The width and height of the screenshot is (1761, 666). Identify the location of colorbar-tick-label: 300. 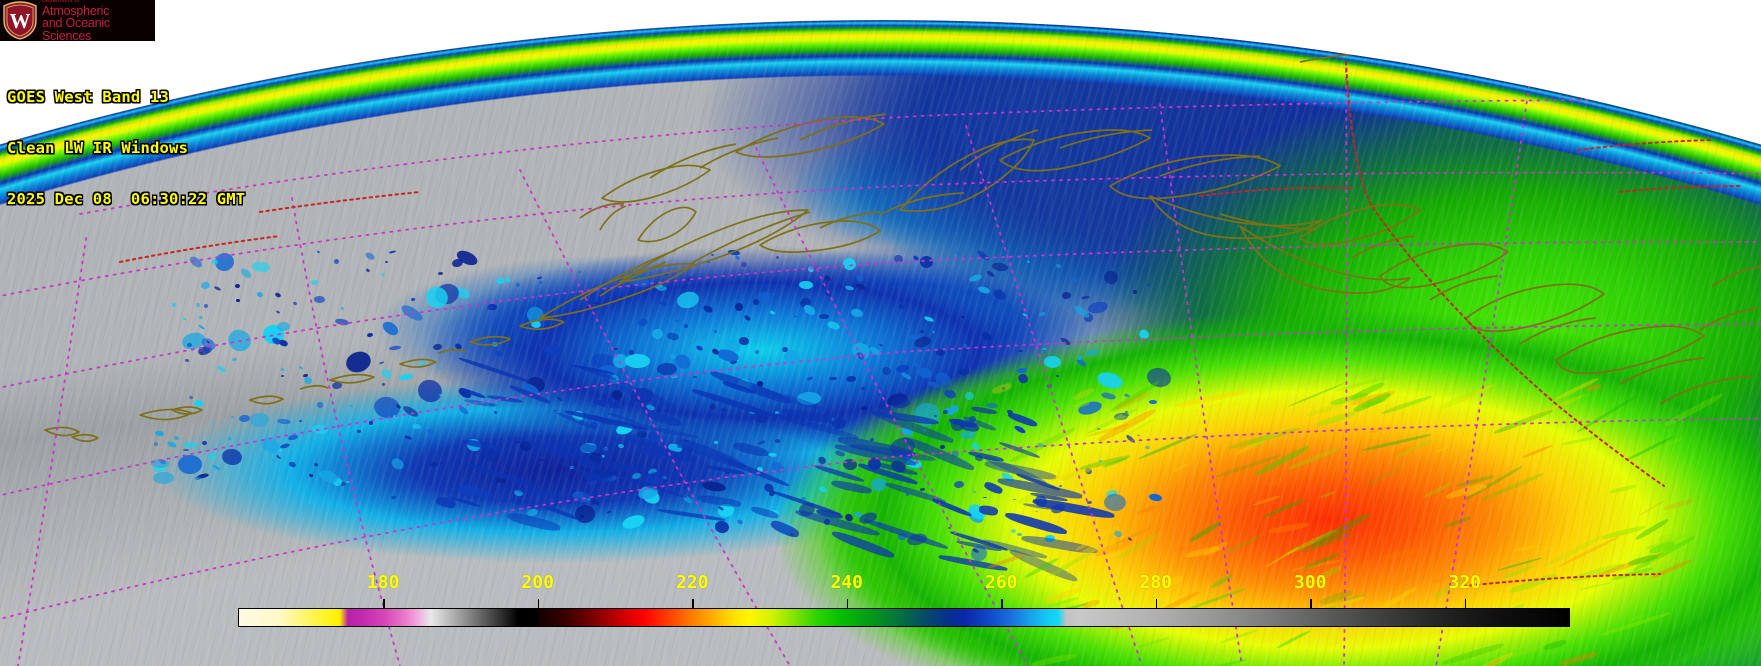
(1310, 582).